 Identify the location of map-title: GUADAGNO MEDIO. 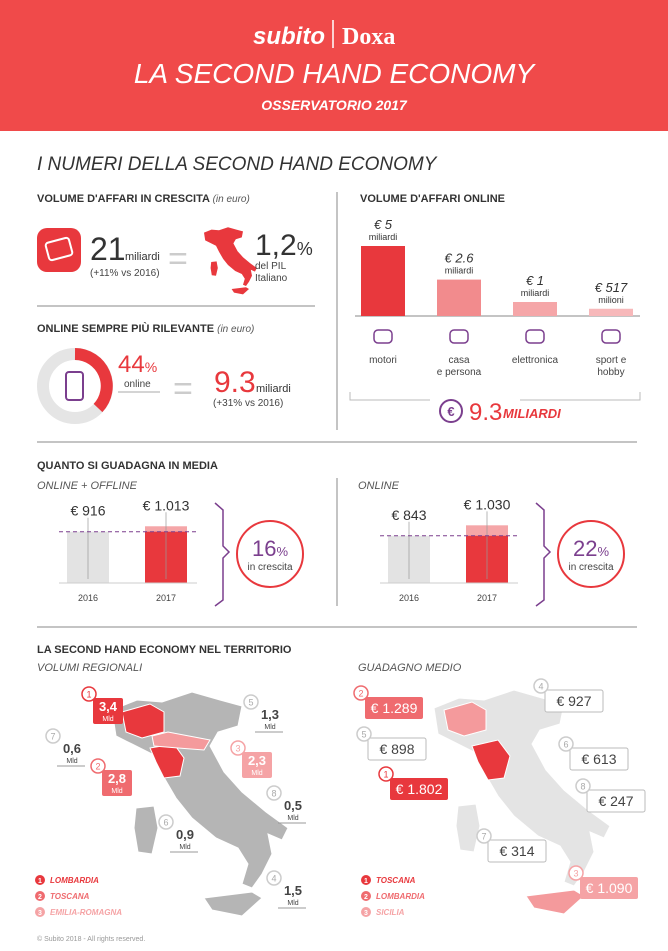
(410, 668).